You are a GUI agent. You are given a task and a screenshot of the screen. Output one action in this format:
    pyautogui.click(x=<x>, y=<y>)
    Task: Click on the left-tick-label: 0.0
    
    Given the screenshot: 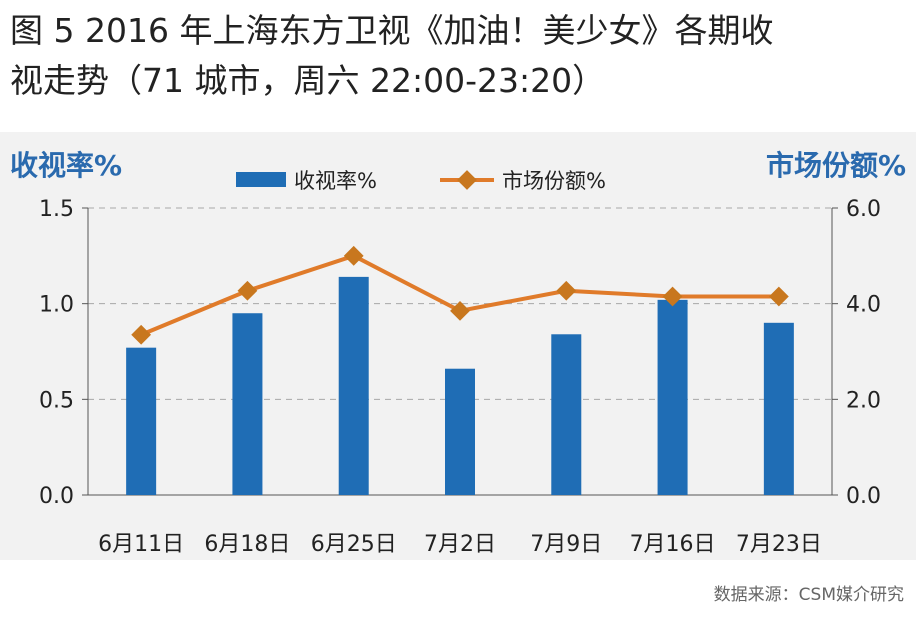 What is the action you would take?
    pyautogui.click(x=56, y=496)
    